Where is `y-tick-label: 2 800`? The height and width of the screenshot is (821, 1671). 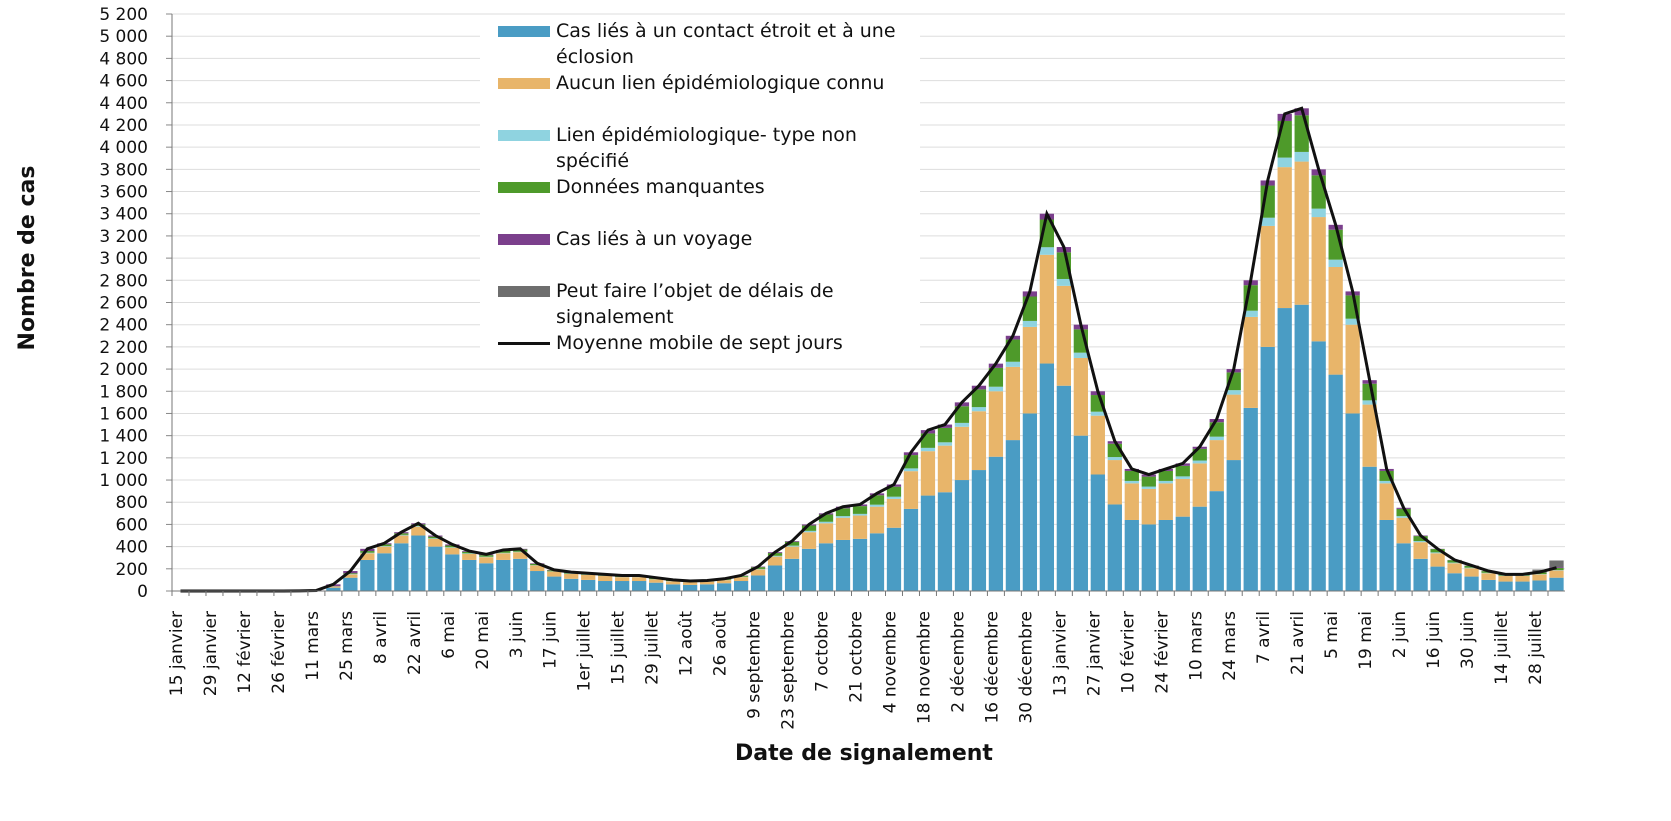 y-tick-label: 2 800 is located at coordinates (123, 281).